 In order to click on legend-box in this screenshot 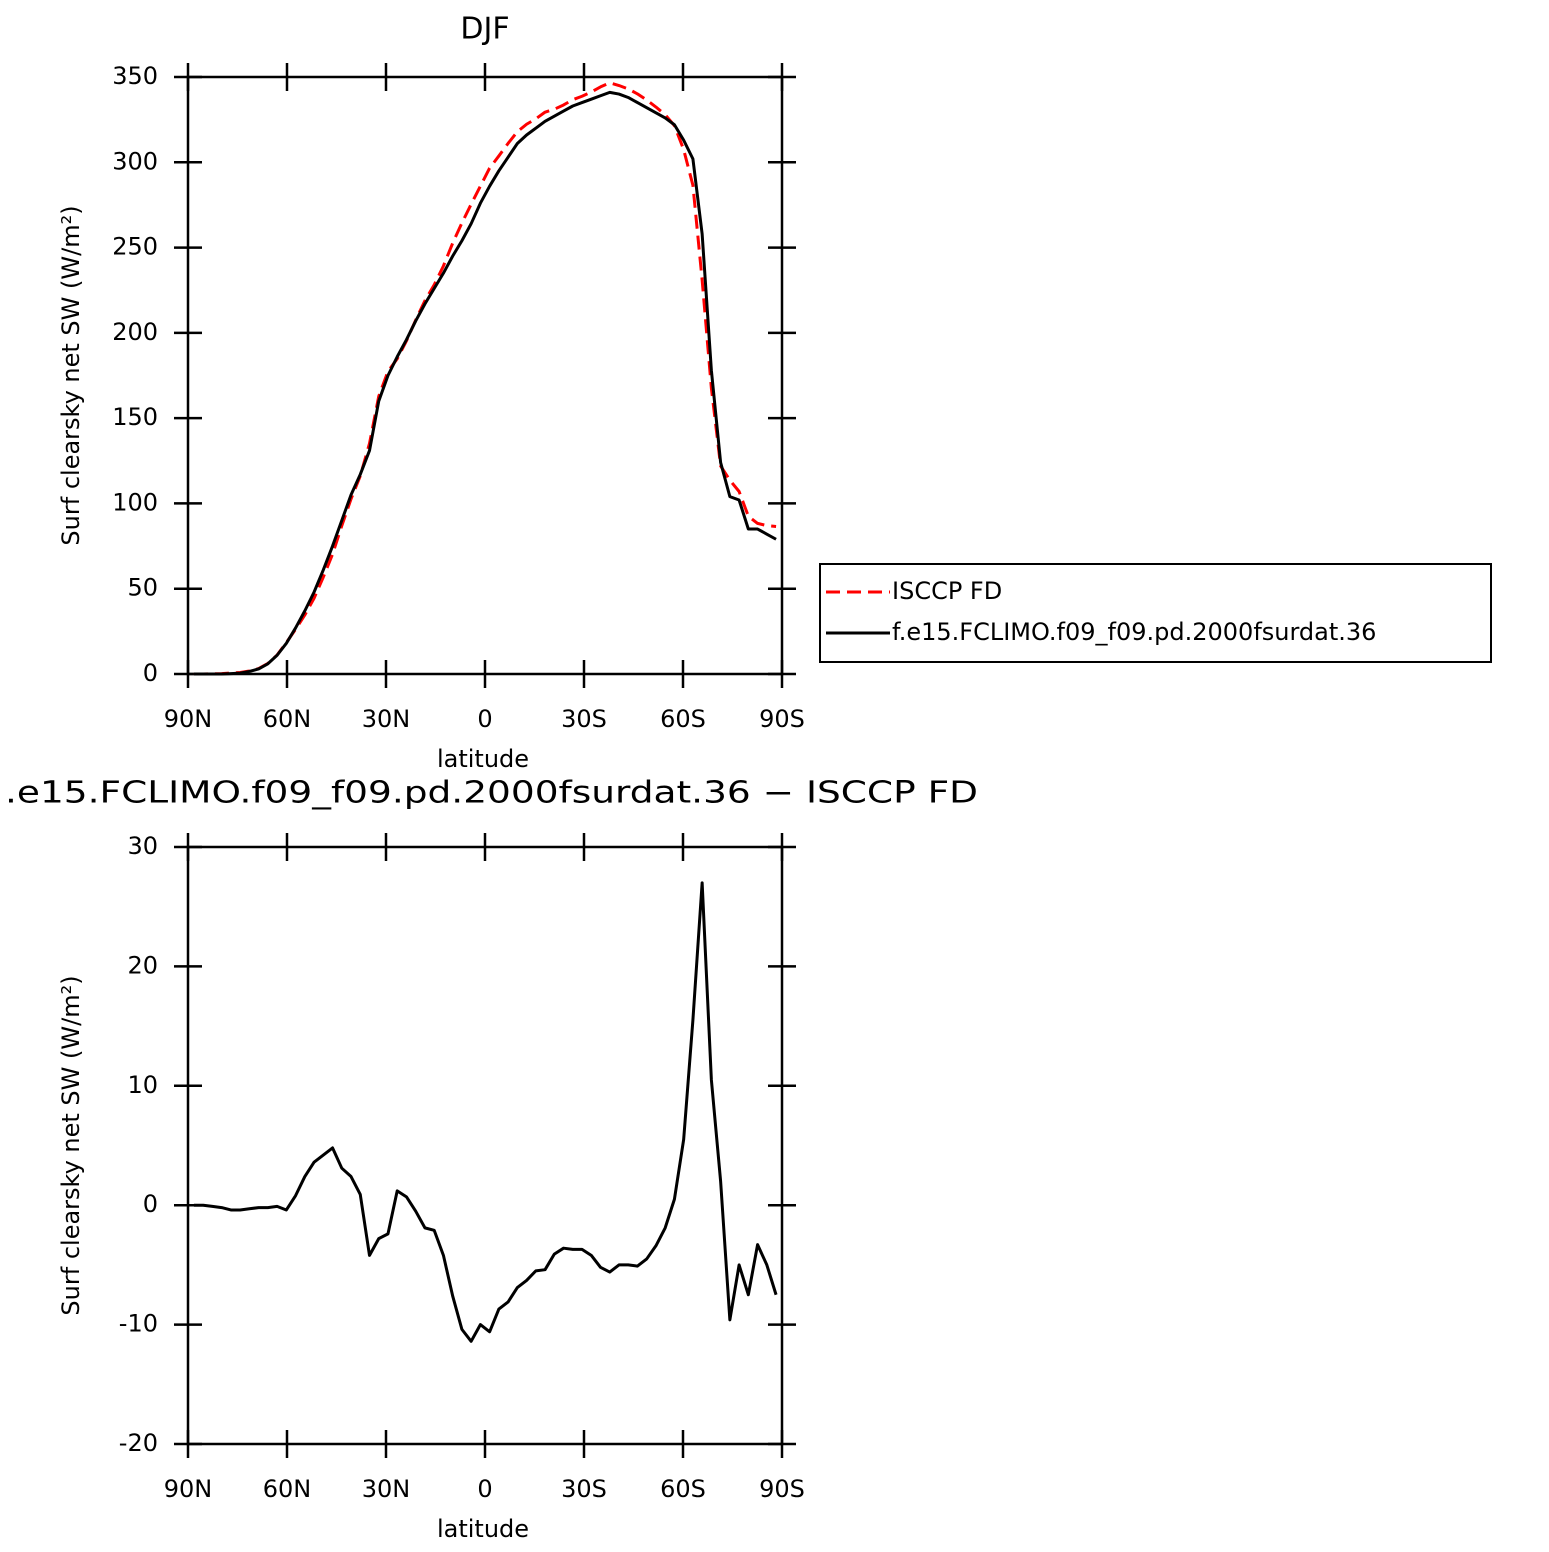, I will do `click(1155, 613)`.